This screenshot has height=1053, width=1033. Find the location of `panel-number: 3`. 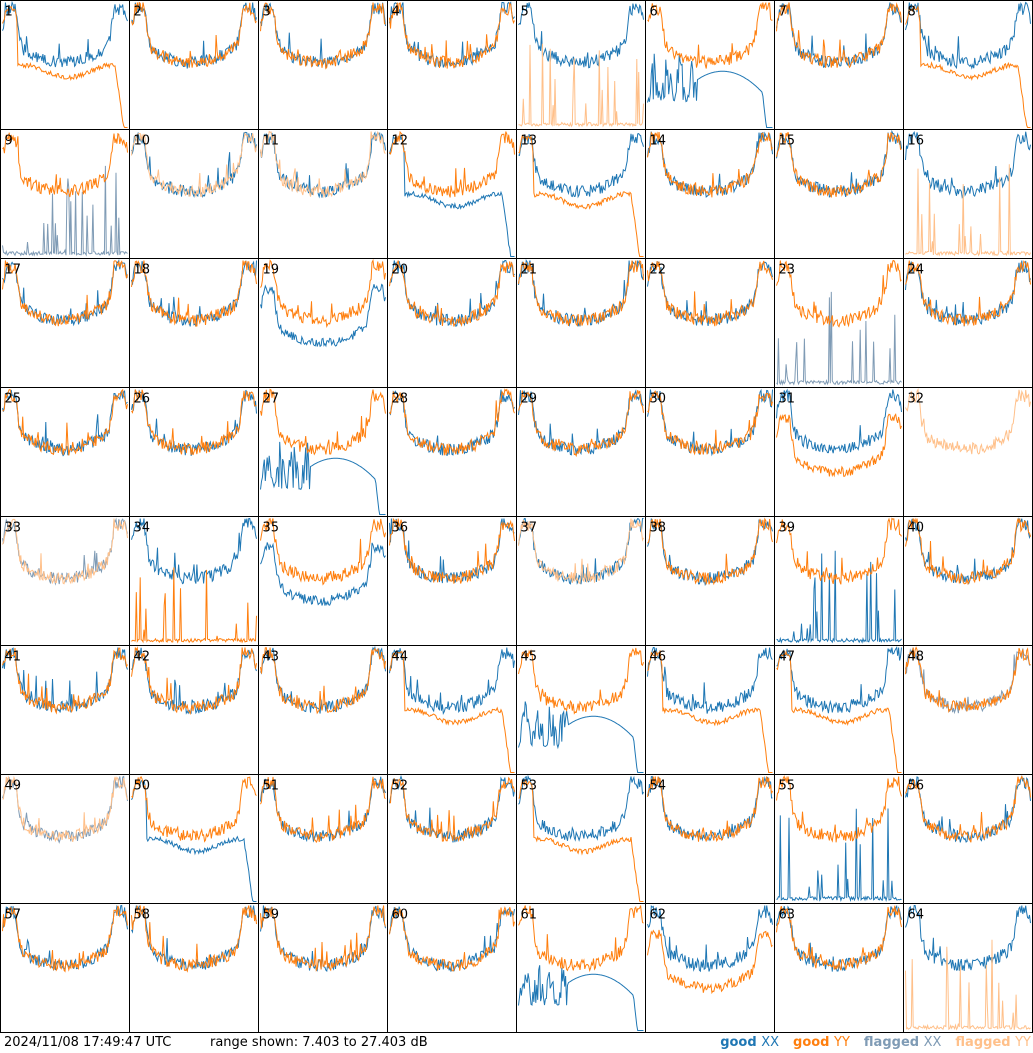

panel-number: 3 is located at coordinates (267, 12).